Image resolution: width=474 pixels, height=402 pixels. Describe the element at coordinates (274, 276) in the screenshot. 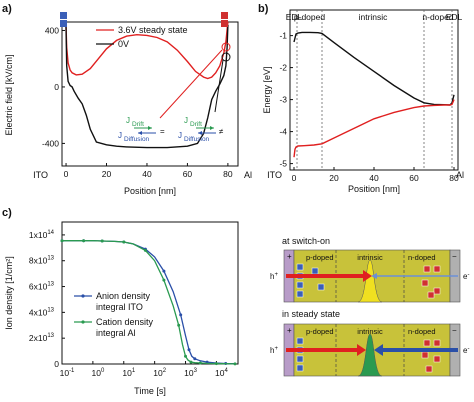

I see `hole-label: h+` at that location.